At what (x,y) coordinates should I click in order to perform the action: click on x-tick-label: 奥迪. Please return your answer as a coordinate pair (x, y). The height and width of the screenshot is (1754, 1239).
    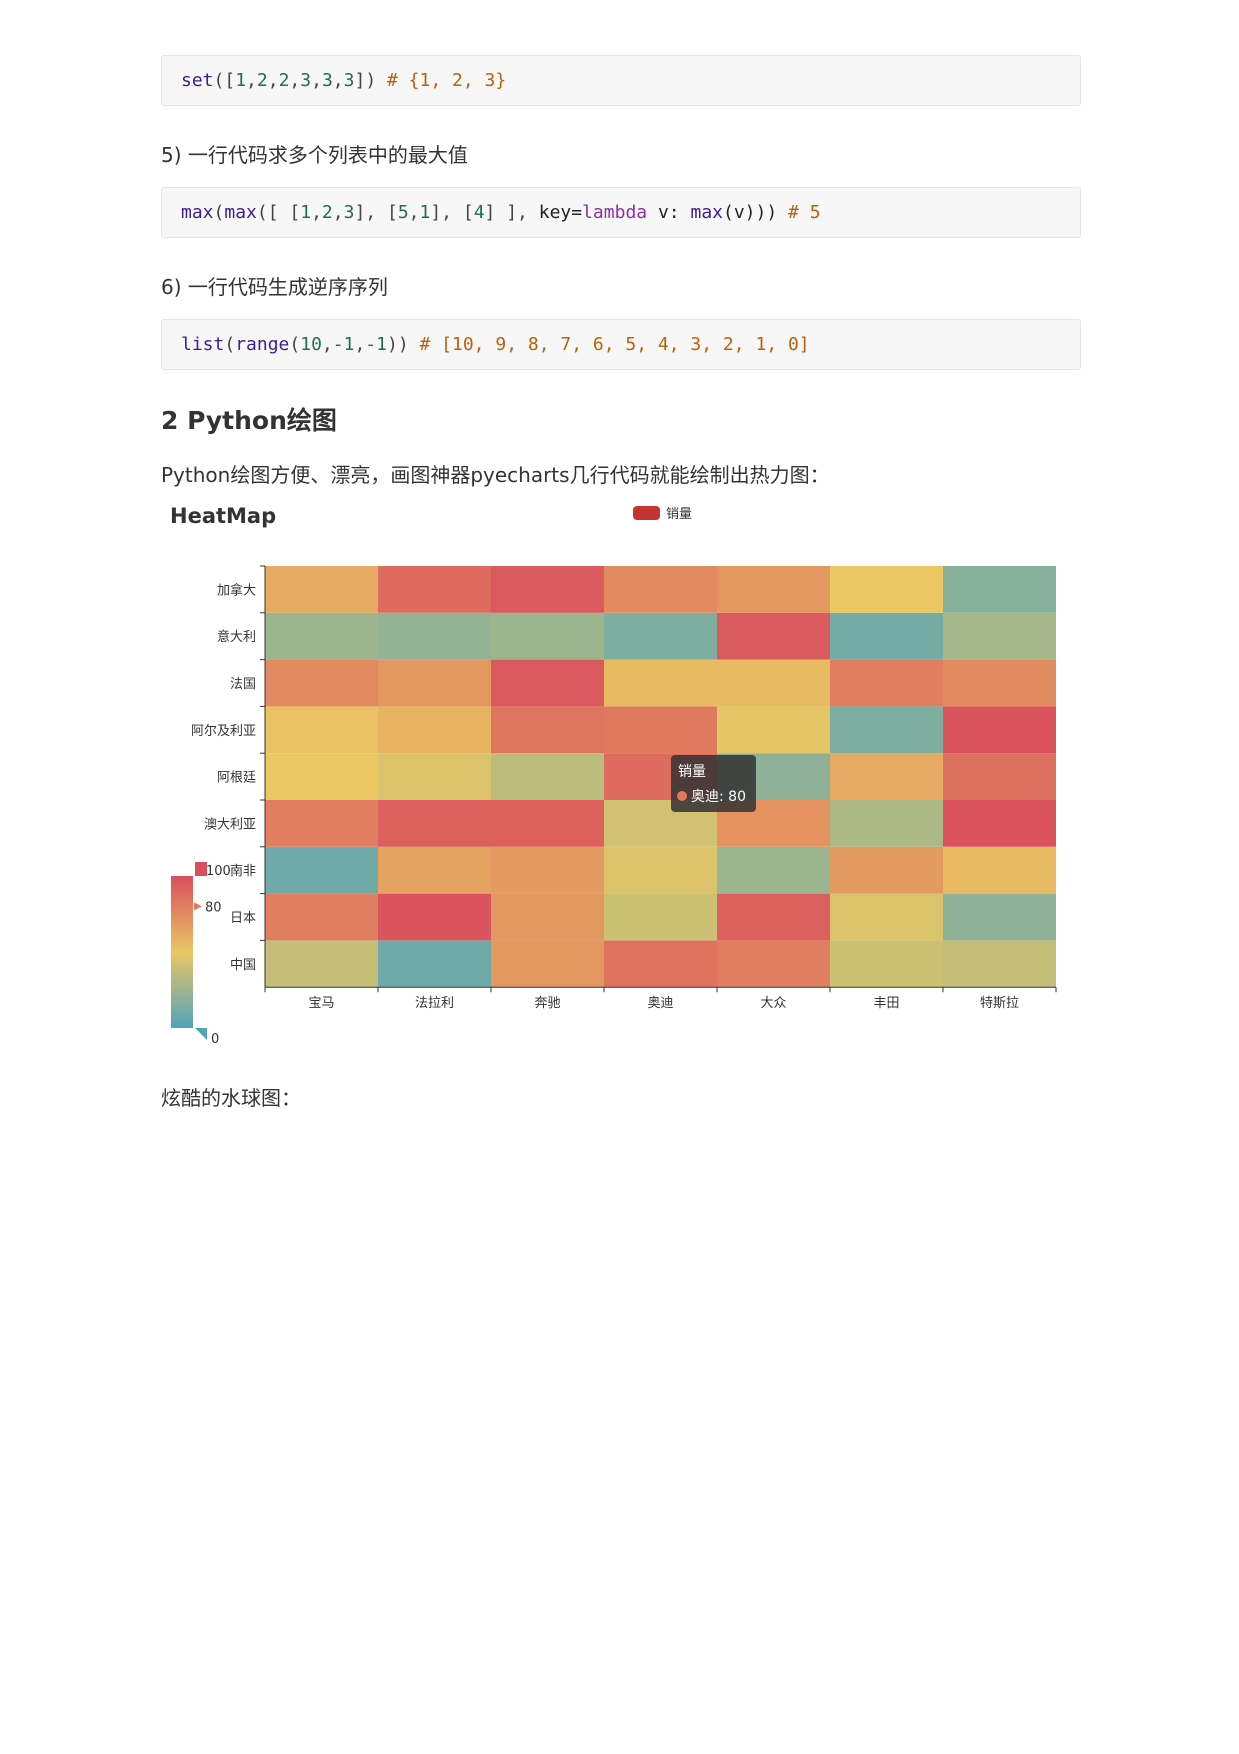
    Looking at the image, I should click on (660, 1003).